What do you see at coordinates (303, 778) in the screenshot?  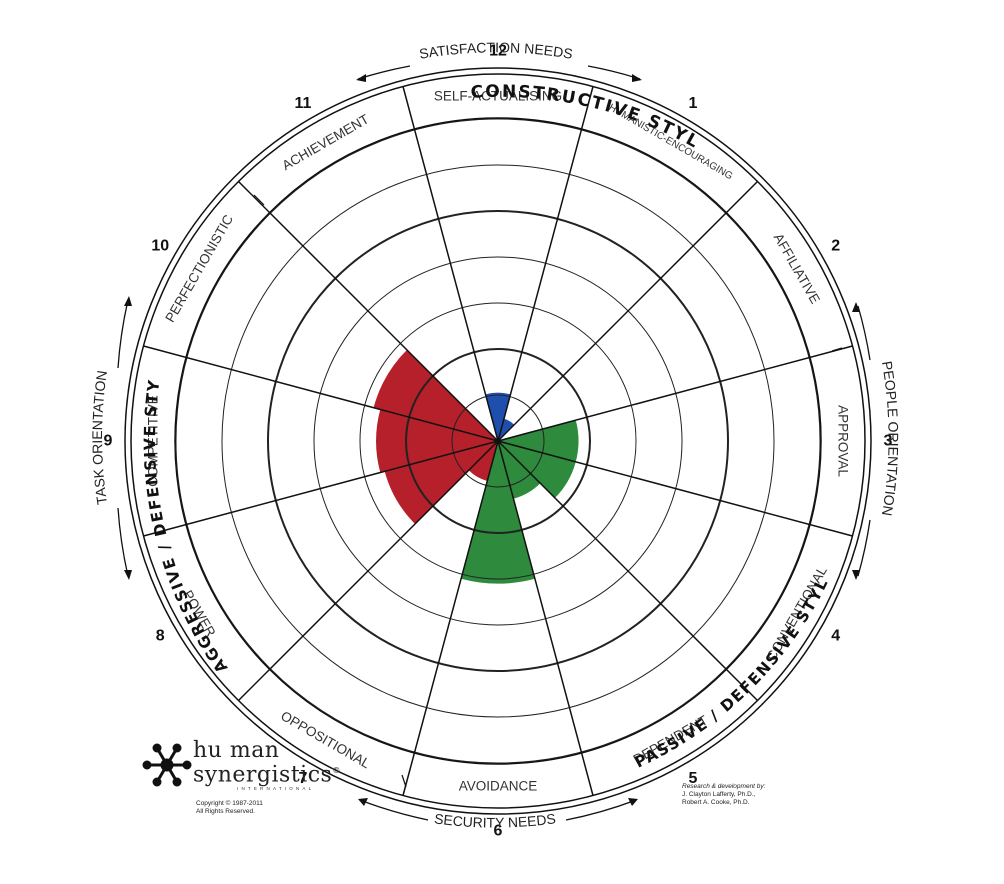 I see `segment-number-7: 7` at bounding box center [303, 778].